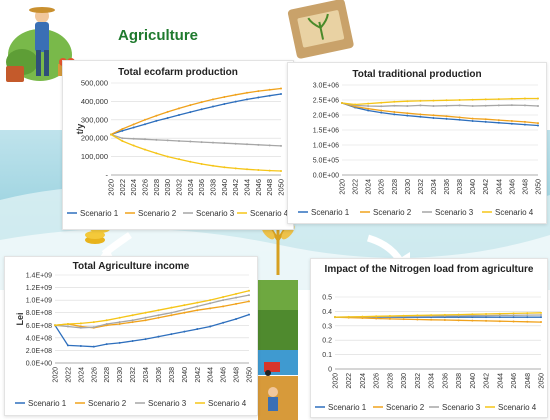 This screenshot has width=550, height=420. I want to click on y-tick-label: 0.3, so click(327, 326).